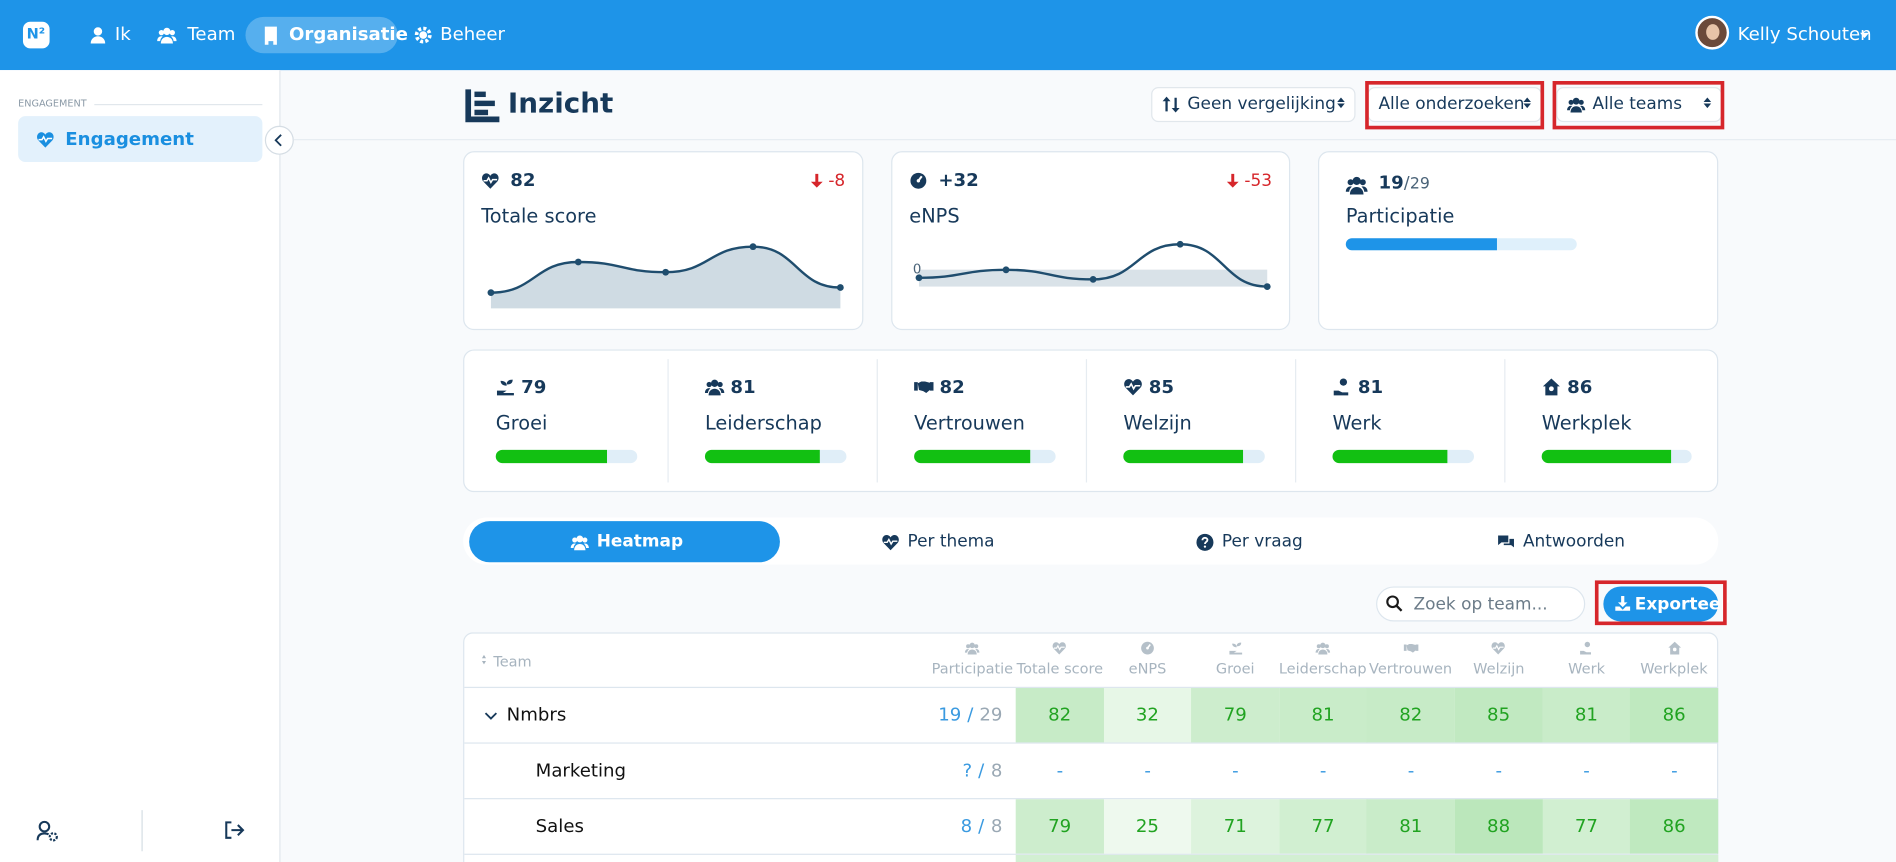 This screenshot has width=1896, height=862. What do you see at coordinates (1637, 104) in the screenshot?
I see `filter-label: Alle teams` at bounding box center [1637, 104].